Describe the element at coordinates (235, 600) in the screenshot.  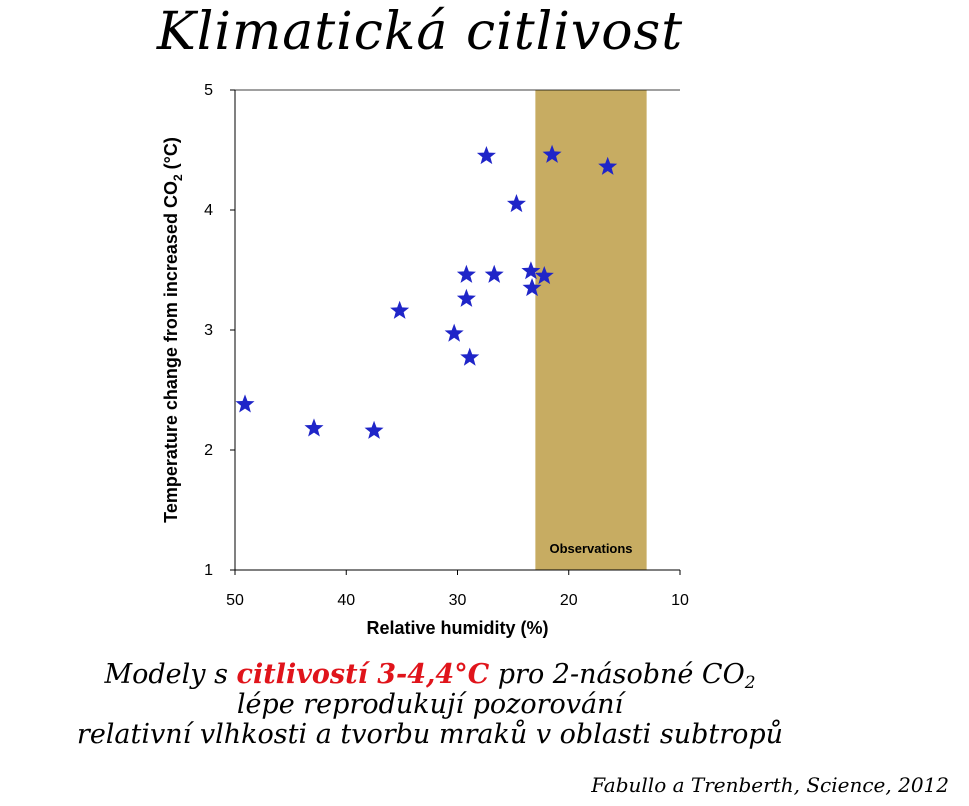
I see `x-tick-label: 50` at that location.